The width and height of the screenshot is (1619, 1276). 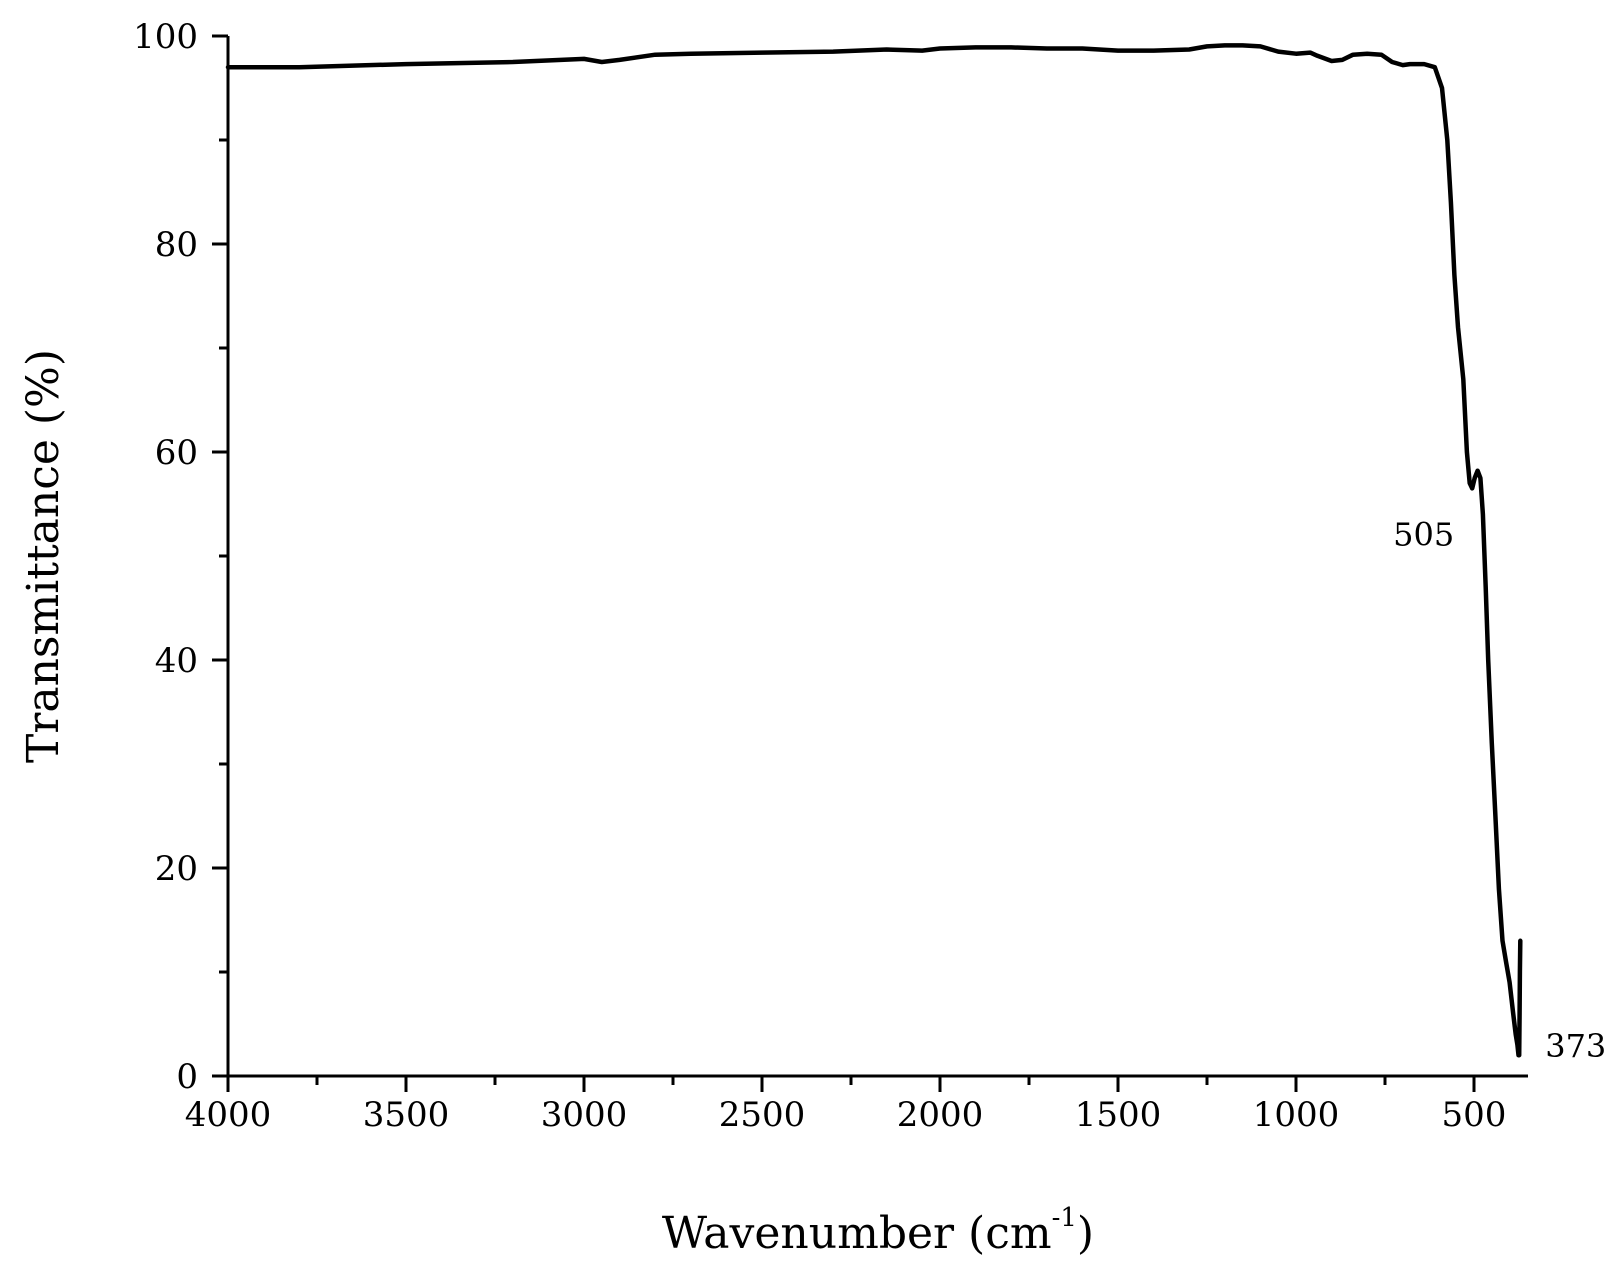 I want to click on x-axis-title-close: ), so click(x=1085, y=1233).